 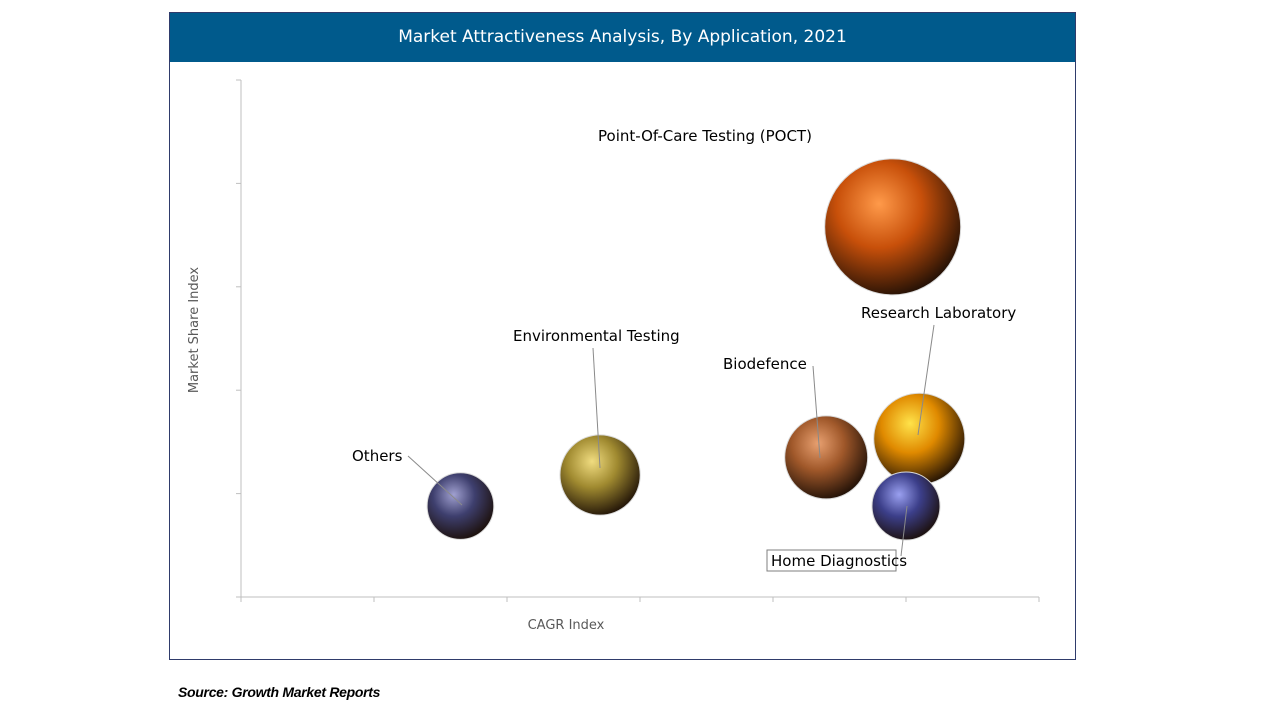 What do you see at coordinates (566, 625) in the screenshot?
I see `x-axis-label: CAGR Index` at bounding box center [566, 625].